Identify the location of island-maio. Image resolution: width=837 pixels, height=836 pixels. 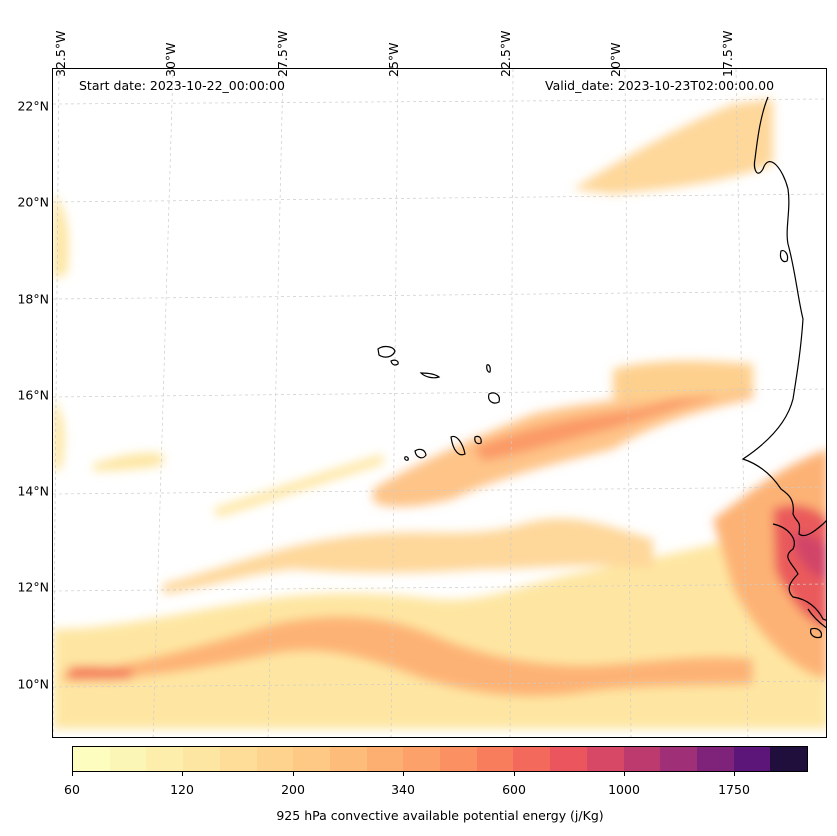
(478, 440).